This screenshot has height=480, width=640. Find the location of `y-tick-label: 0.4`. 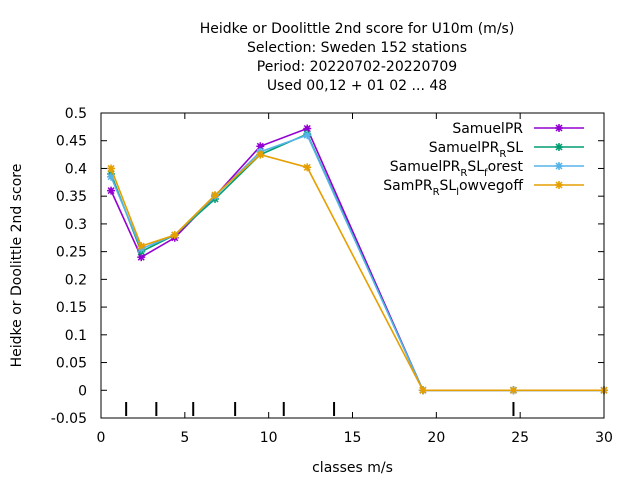

y-tick-label: 0.4 is located at coordinates (76, 169).